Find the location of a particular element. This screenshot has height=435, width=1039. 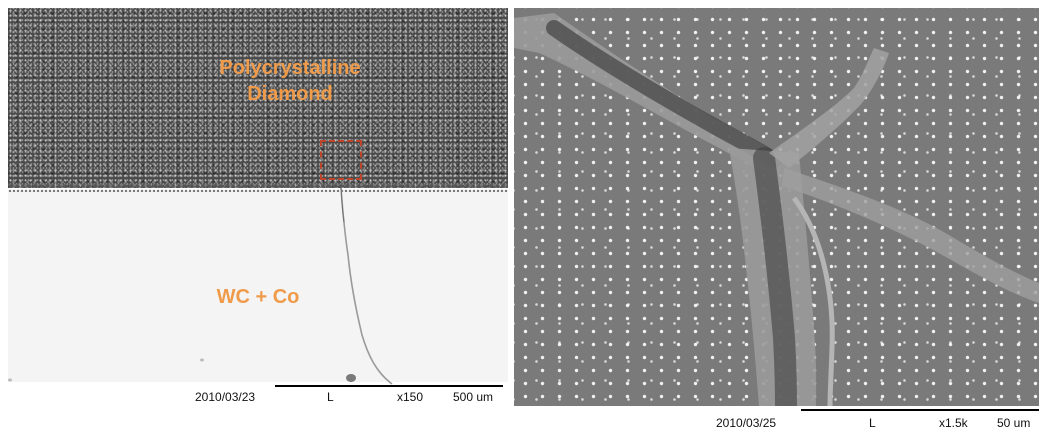

right-scale-bar: 2010/03/25 L x1.5k 50 um is located at coordinates (776, 420).